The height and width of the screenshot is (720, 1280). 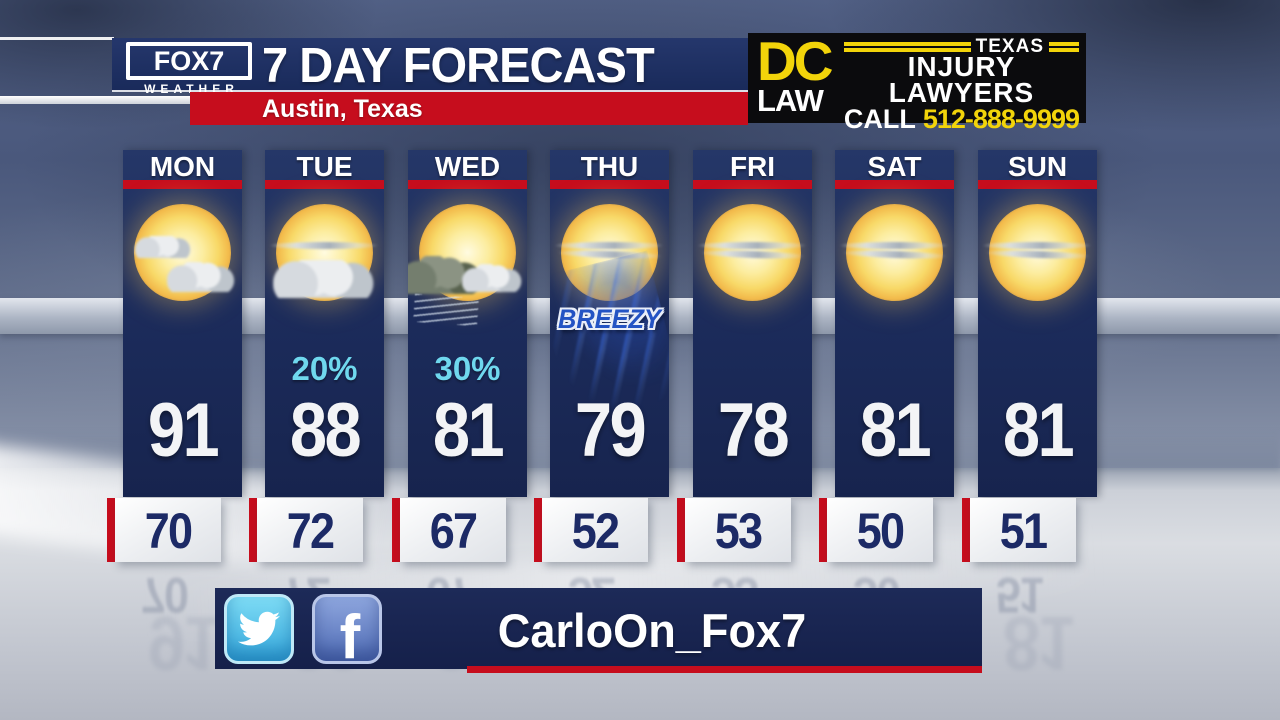 What do you see at coordinates (325, 430) in the screenshot?
I see `high-temp: 88` at bounding box center [325, 430].